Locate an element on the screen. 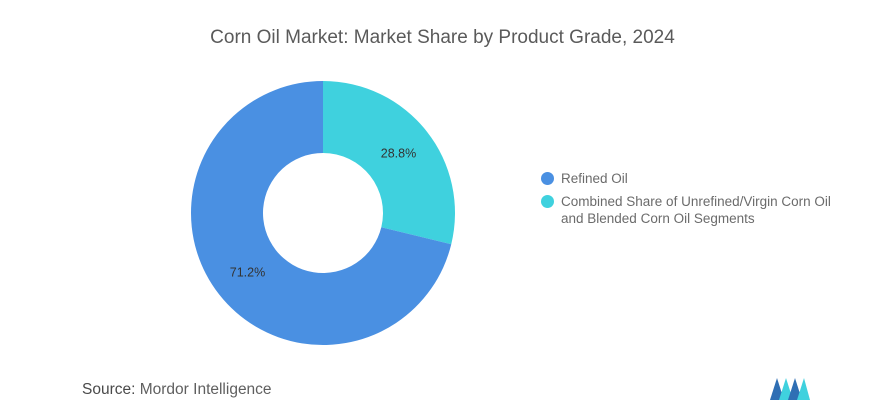  source-value: Mordor Intelligence is located at coordinates (205, 389).